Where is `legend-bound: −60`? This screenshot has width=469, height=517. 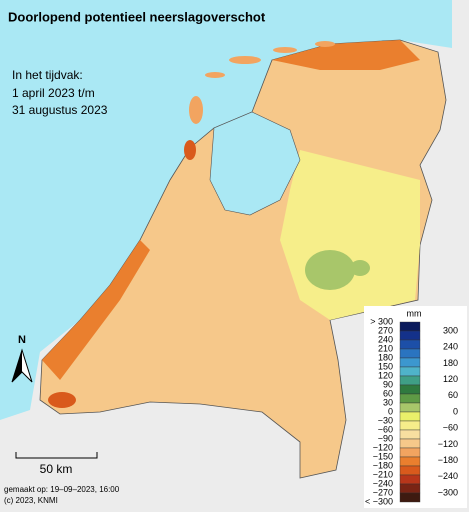 legend-bound: −60 is located at coordinates (385, 429).